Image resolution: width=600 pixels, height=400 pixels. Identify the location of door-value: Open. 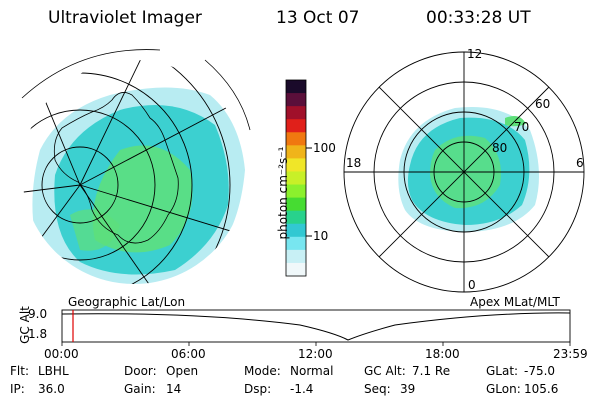
(182, 371).